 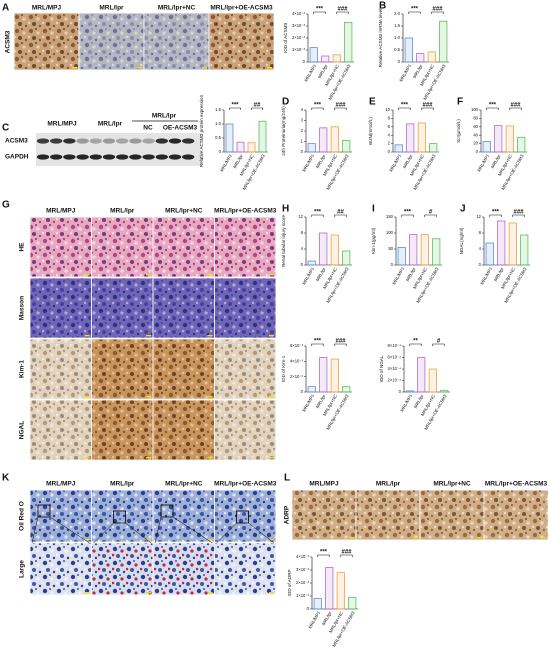 I want to click on row-label: ACSM3, so click(x=8, y=41).